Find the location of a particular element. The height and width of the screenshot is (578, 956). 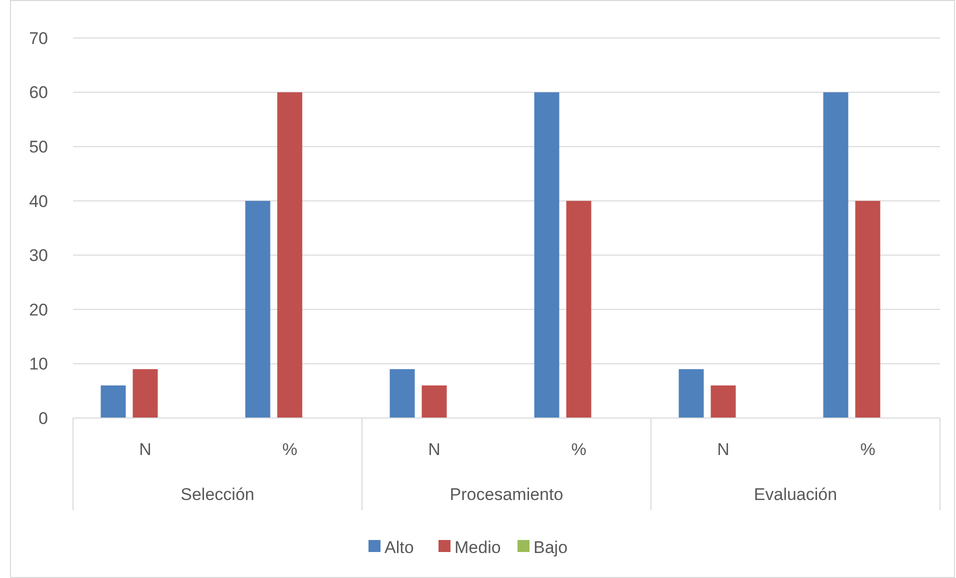

y-tick-label: 0 is located at coordinates (43, 418).